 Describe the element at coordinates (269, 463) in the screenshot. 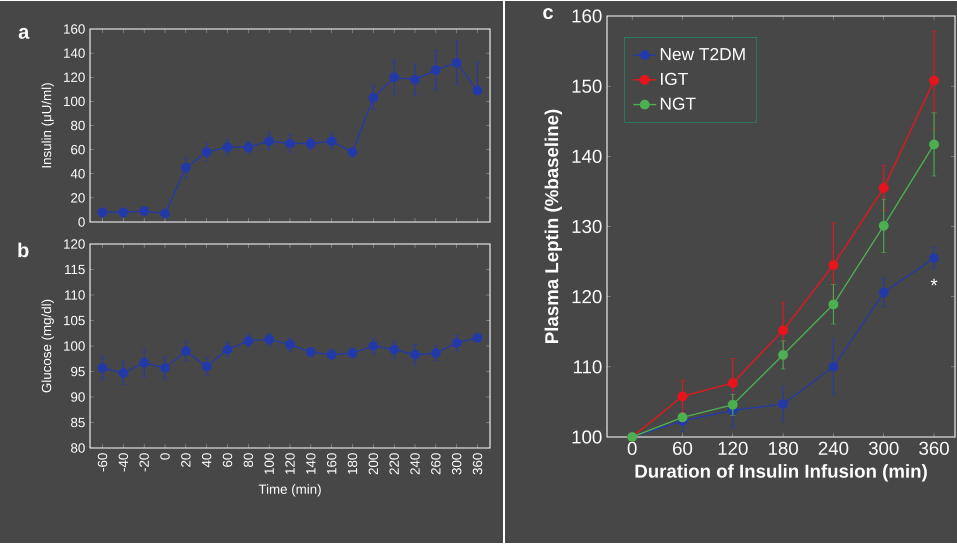

I see `x-tick-label: 100` at that location.